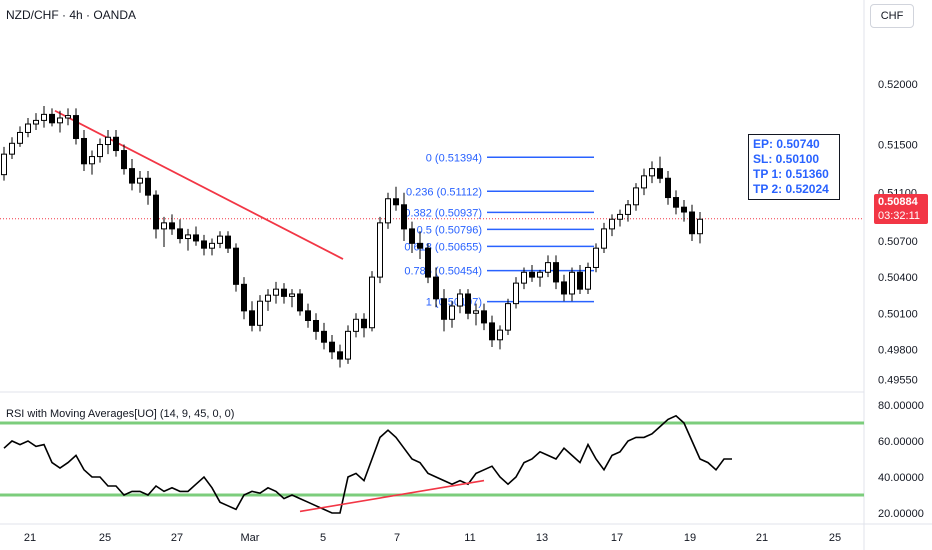  Describe the element at coordinates (898, 242) in the screenshot. I see `price-tick-label: 0.50700` at that location.